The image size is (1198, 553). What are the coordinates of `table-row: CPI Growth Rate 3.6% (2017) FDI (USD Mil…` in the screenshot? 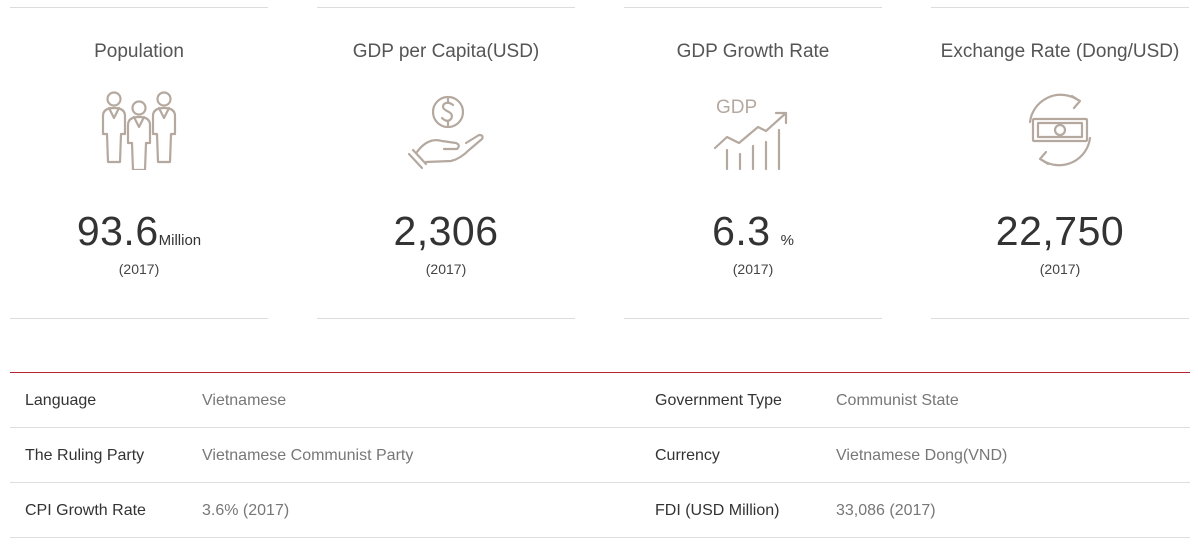 It's located at (600, 510).